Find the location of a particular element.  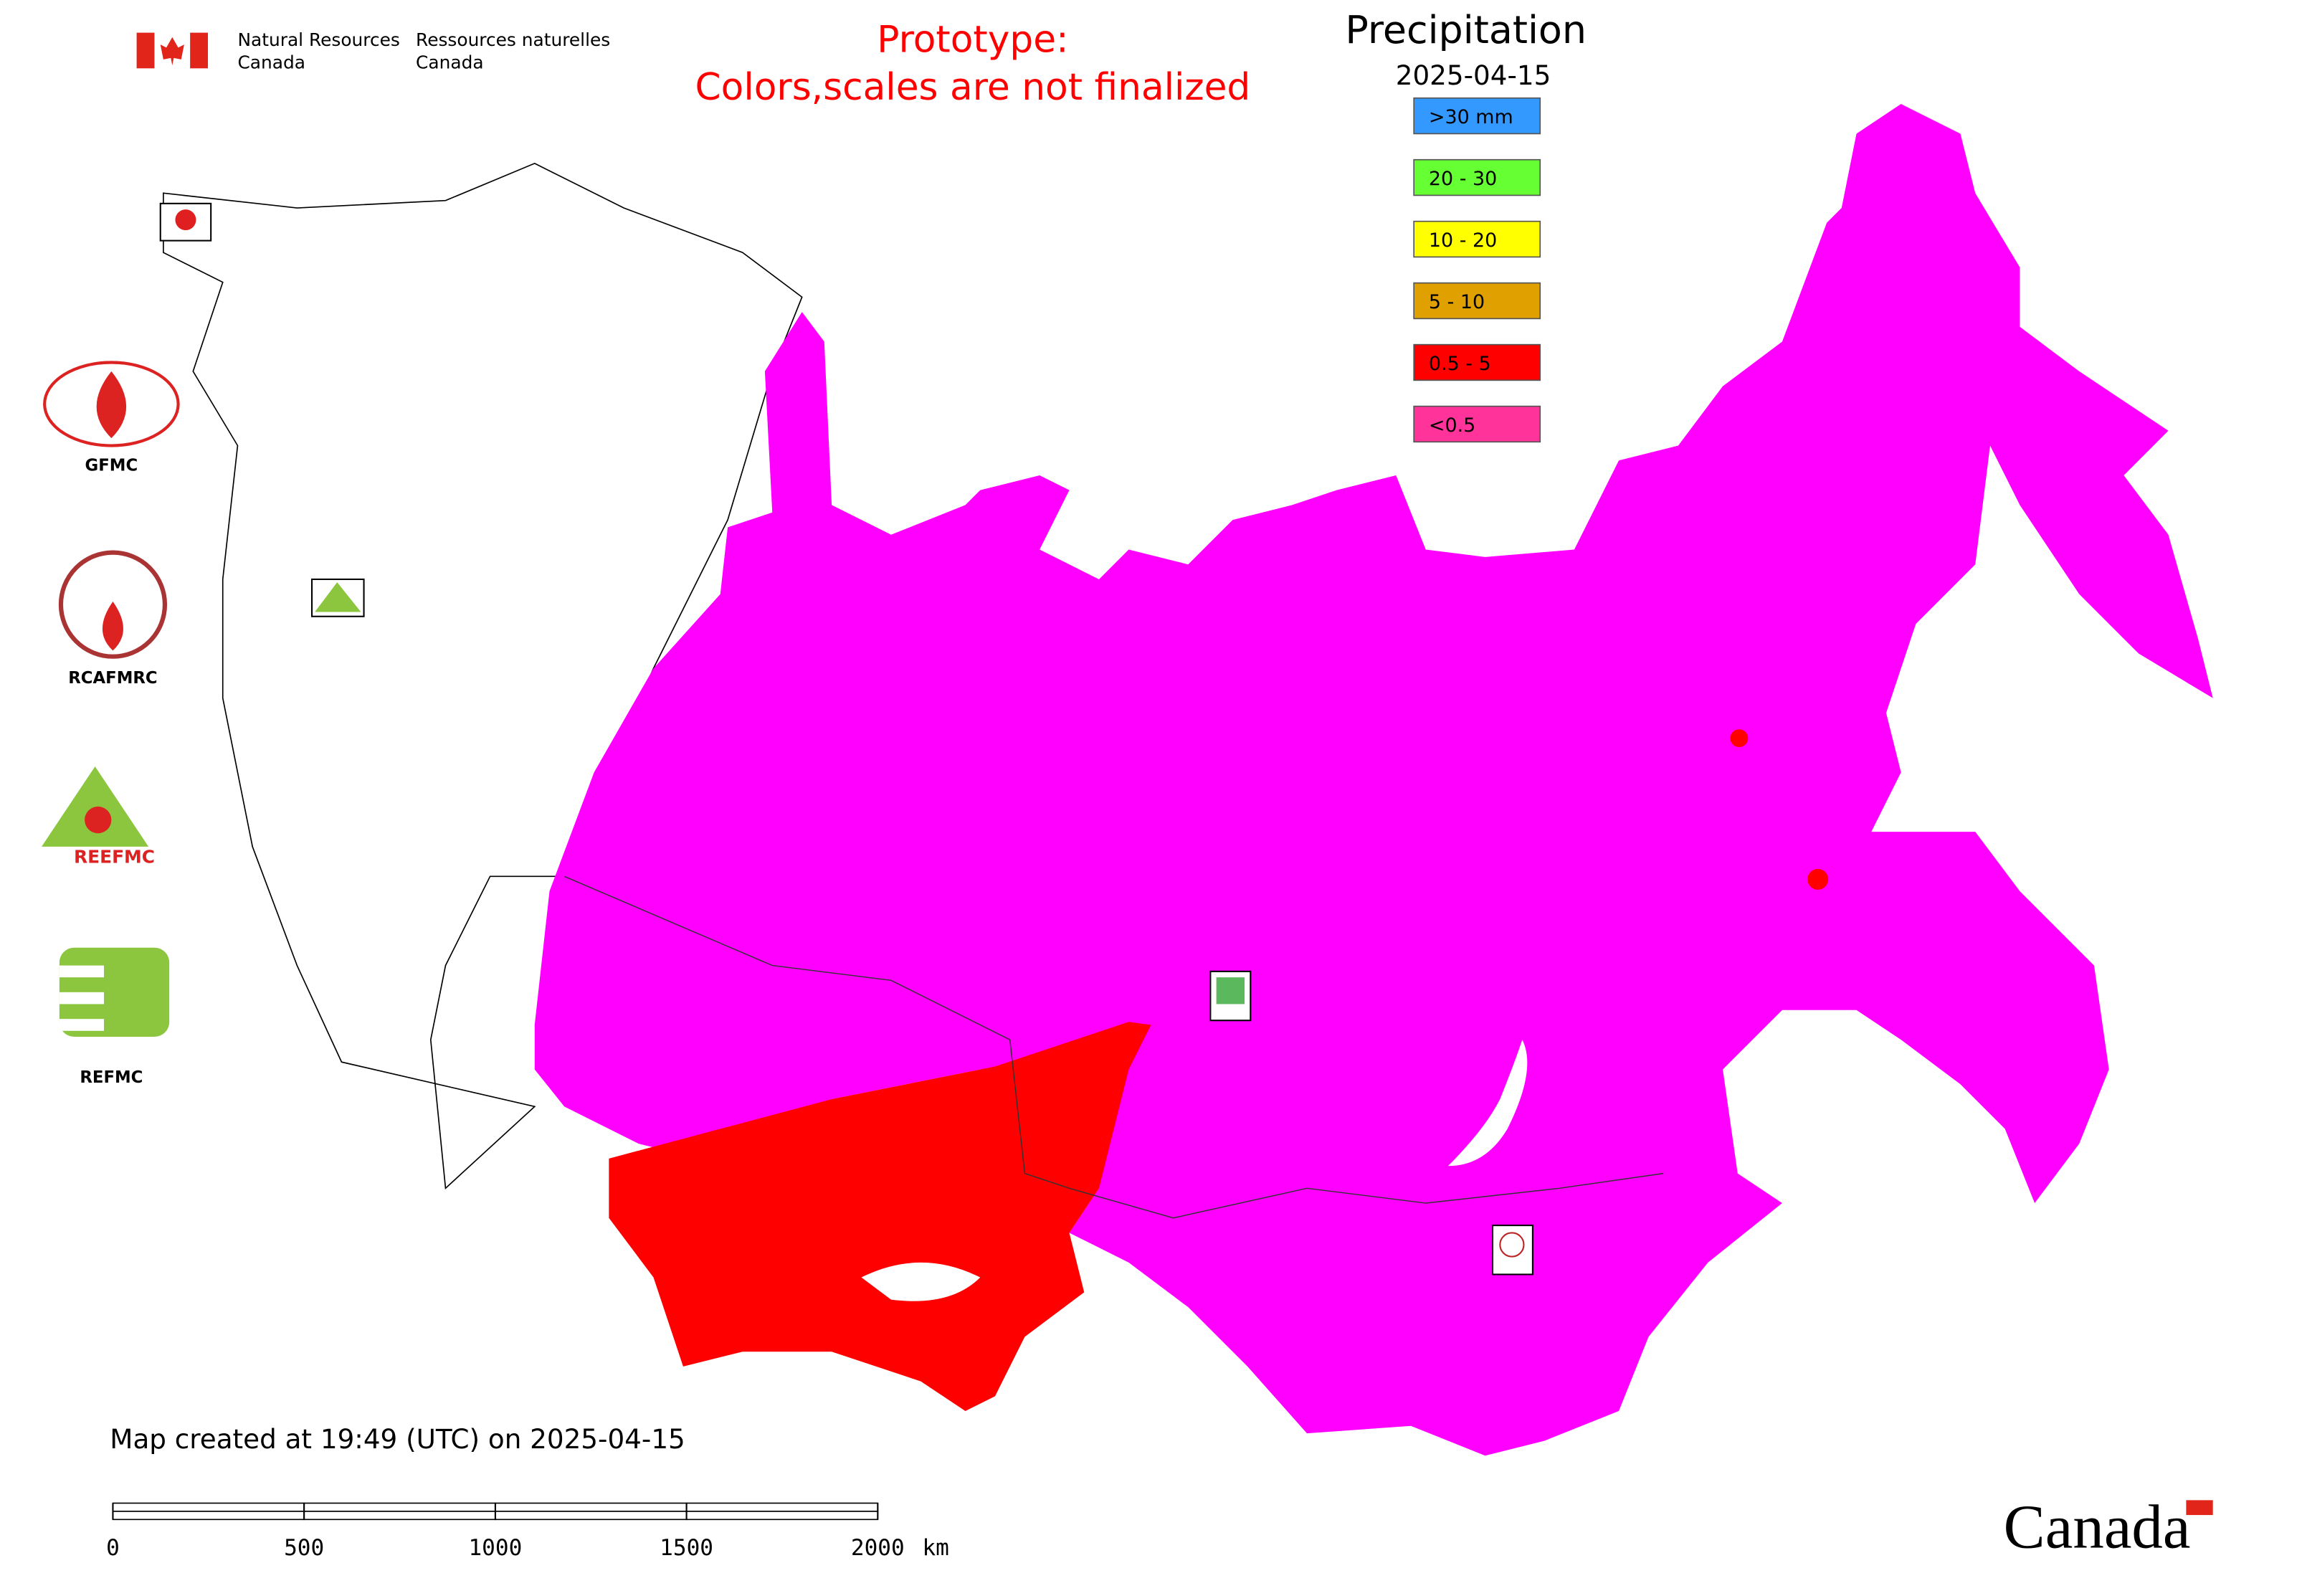

flag-leaf is located at coordinates (172, 51).